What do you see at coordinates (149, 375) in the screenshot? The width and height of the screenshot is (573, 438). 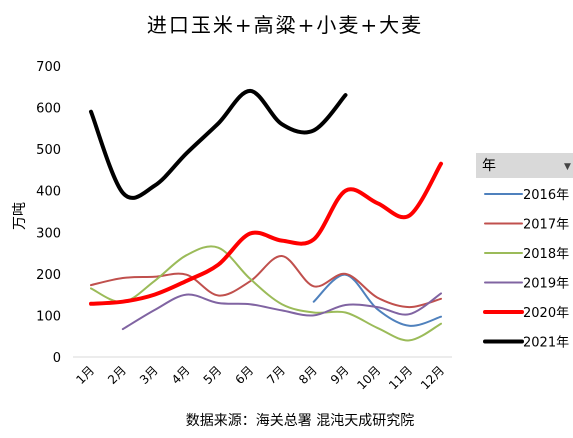 I see `x-tick-label: 3月` at bounding box center [149, 375].